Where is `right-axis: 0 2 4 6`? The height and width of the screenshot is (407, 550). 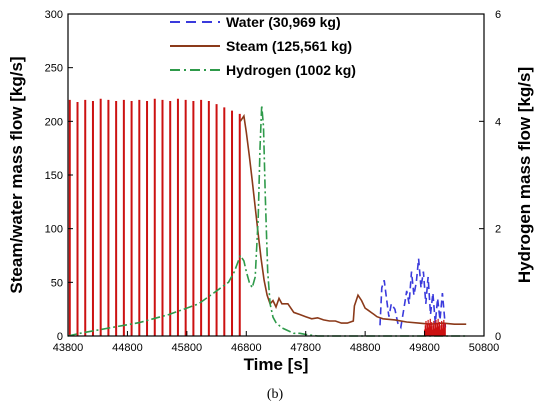 right-axis: 0 2 4 6 is located at coordinates (490, 176).